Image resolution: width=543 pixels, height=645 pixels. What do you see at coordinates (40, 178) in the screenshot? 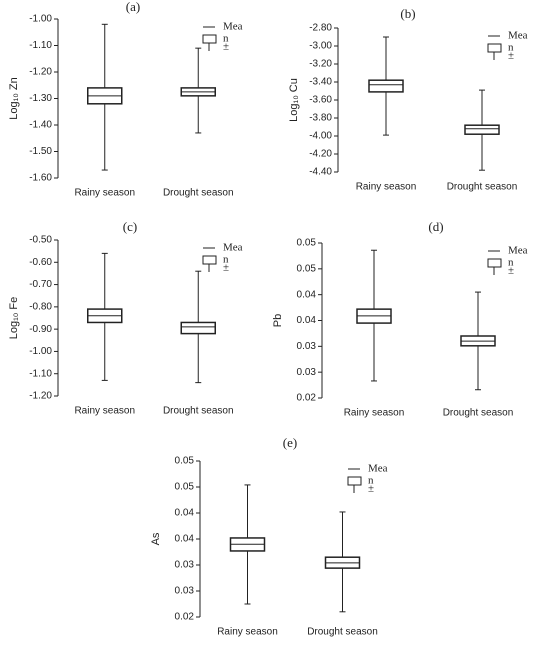
I see `y-tick-label: -1.60` at bounding box center [40, 178].